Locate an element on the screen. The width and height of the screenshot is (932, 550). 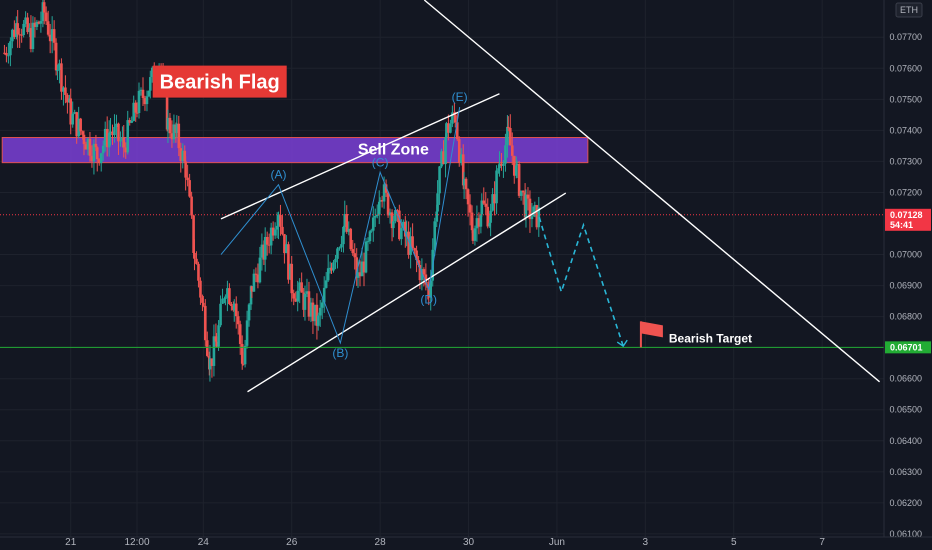
current-price-tag is located at coordinates (908, 219).